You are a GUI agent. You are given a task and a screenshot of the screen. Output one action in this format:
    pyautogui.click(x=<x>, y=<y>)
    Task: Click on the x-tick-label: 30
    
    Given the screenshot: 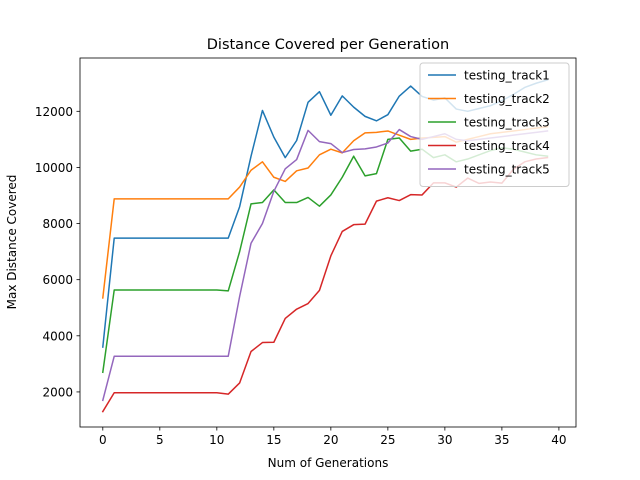 What is the action you would take?
    pyautogui.click(x=444, y=440)
    